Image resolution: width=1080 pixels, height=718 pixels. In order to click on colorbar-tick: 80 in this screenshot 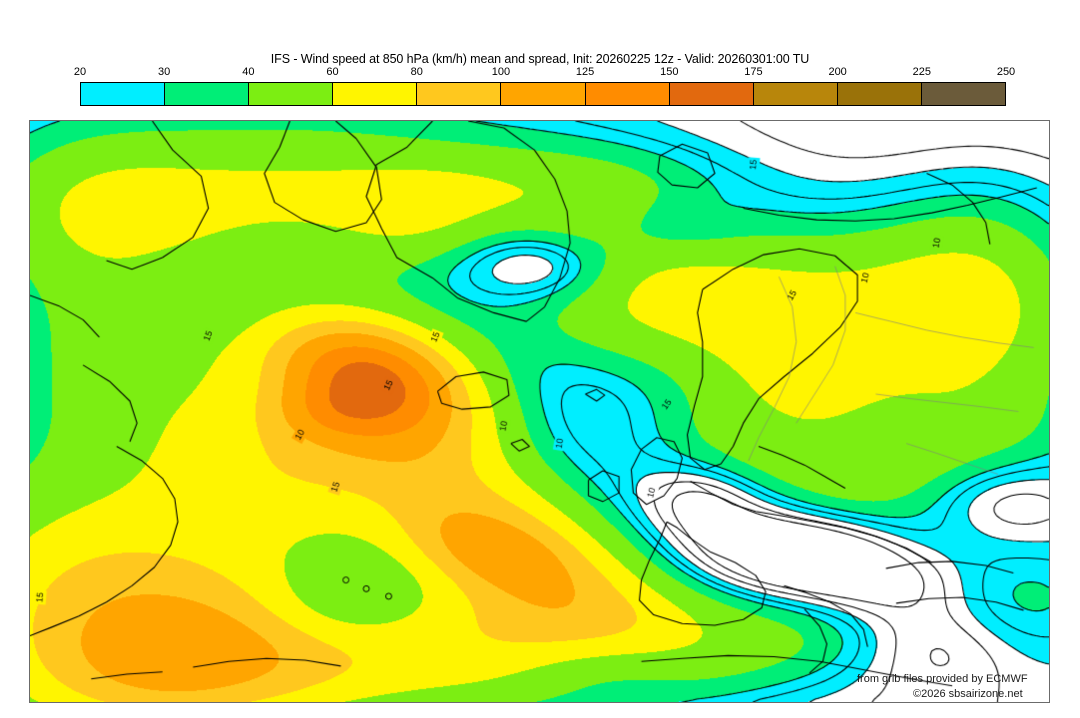, I will do `click(416, 72)`.